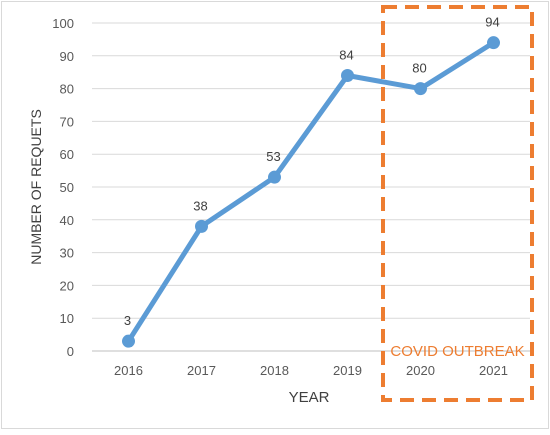 This screenshot has width=550, height=435. I want to click on data-label: 3, so click(127, 320).